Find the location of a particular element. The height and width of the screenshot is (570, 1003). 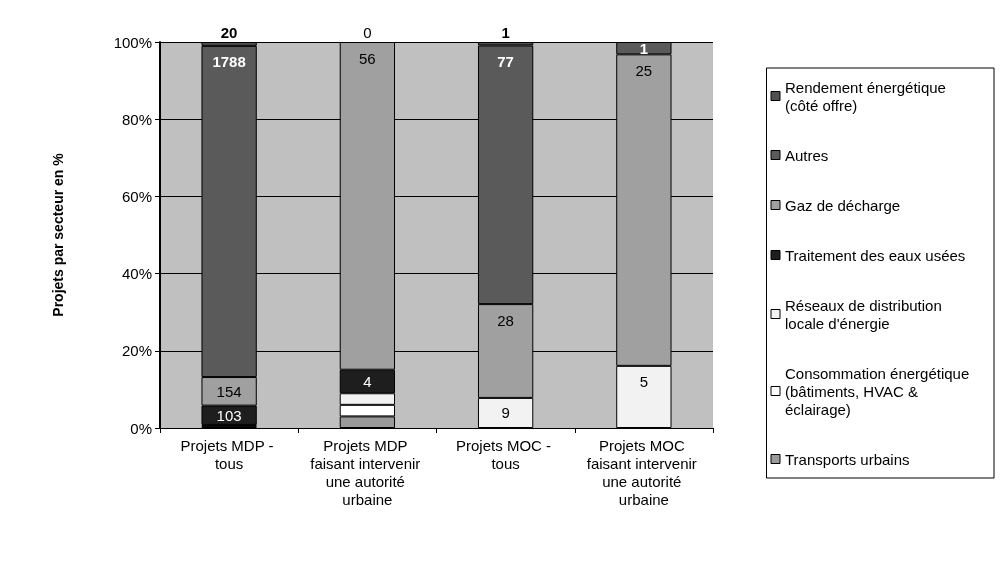

legend-label: Autres is located at coordinates (807, 155).